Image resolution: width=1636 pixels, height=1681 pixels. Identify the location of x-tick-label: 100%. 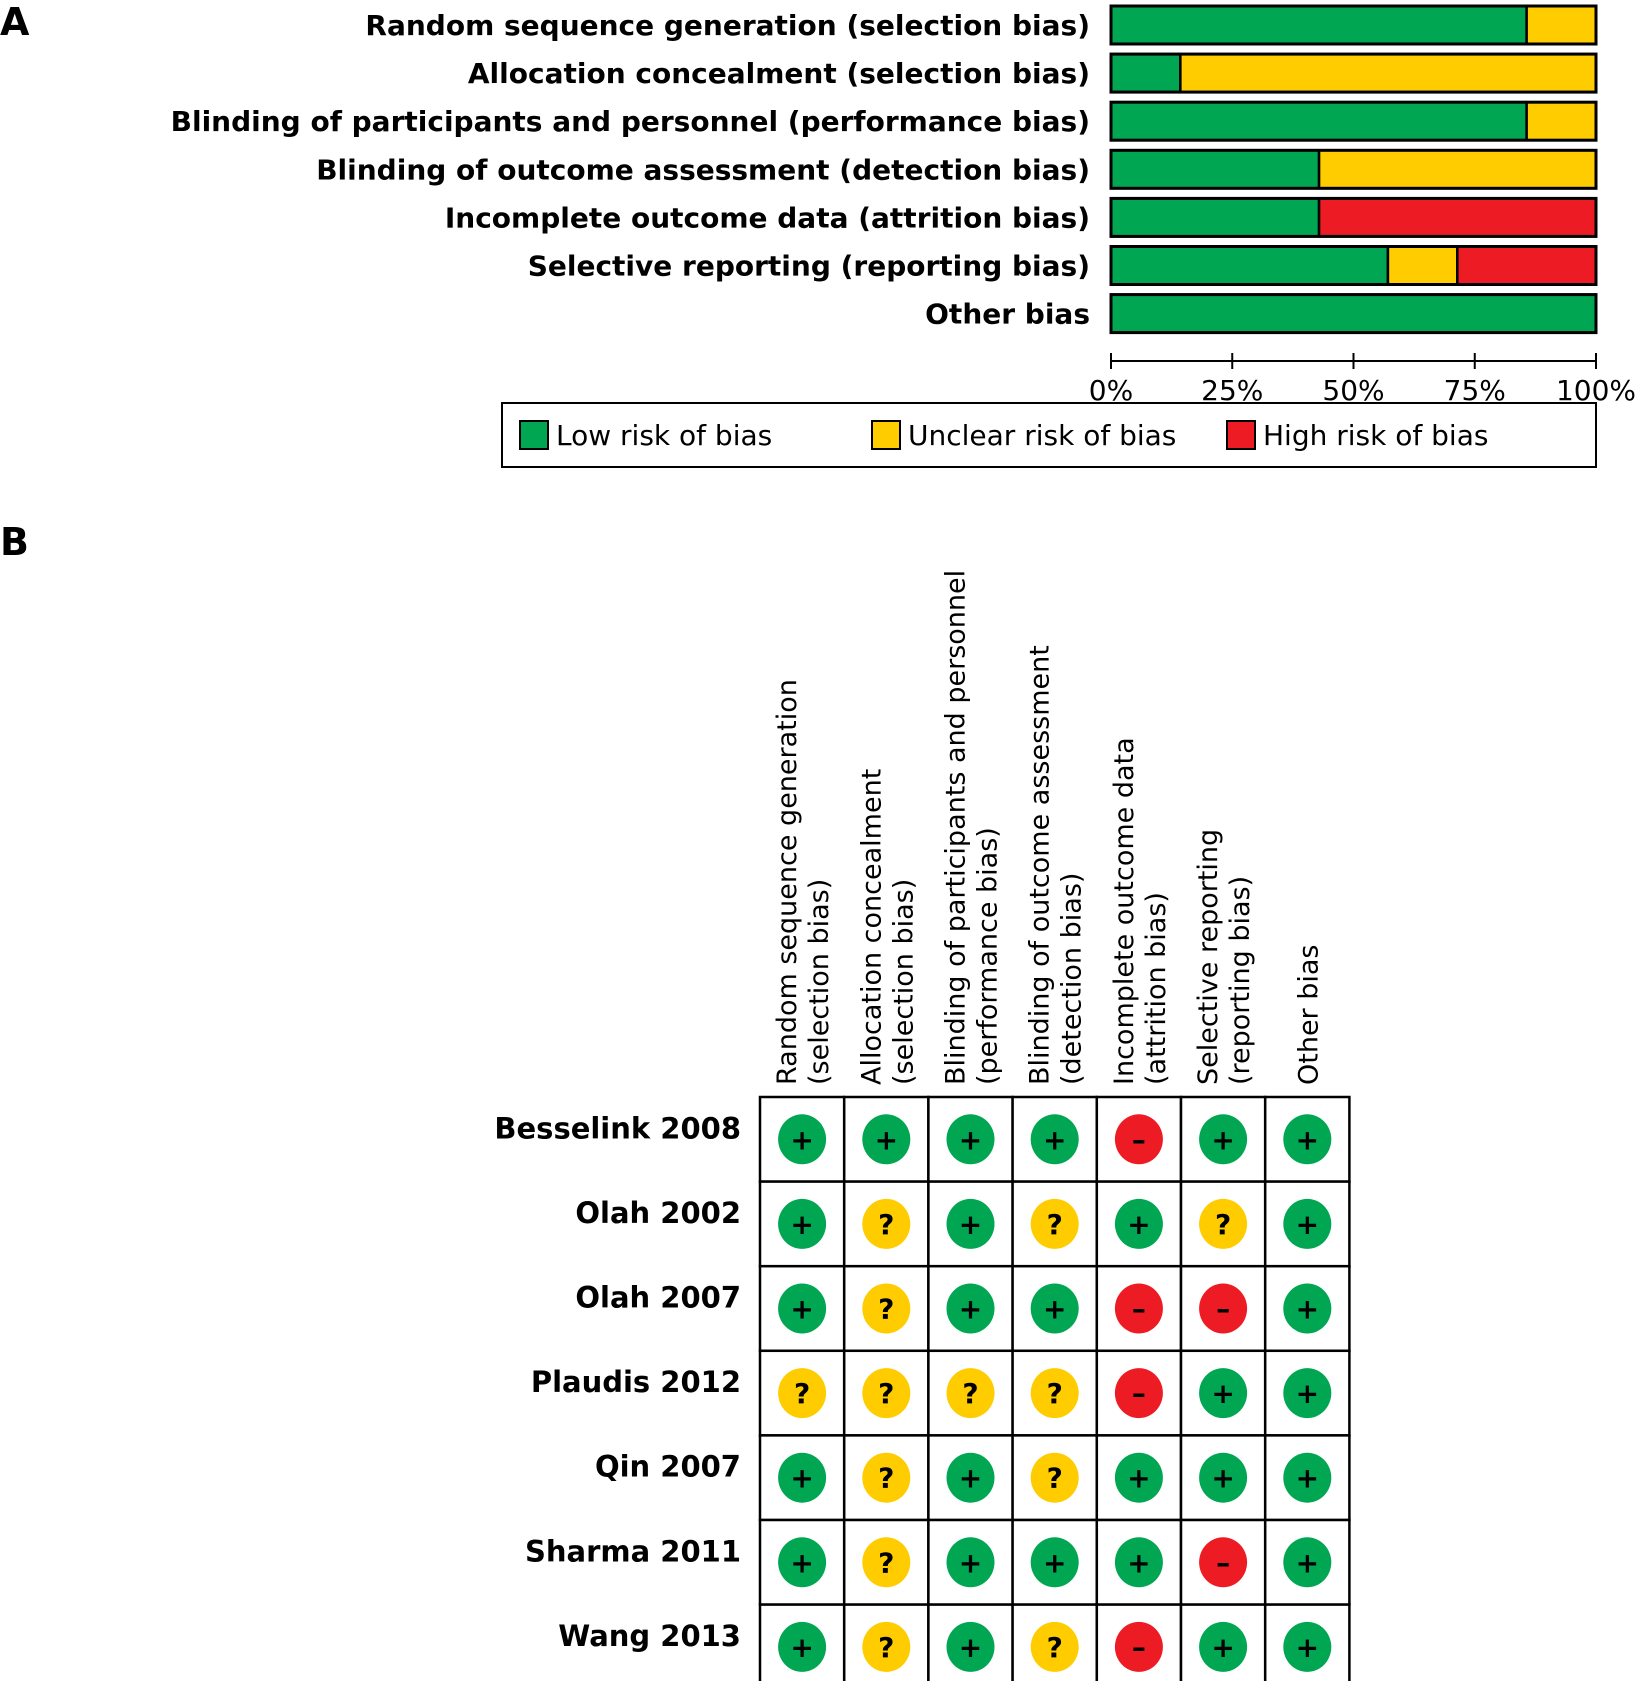
(1596, 390).